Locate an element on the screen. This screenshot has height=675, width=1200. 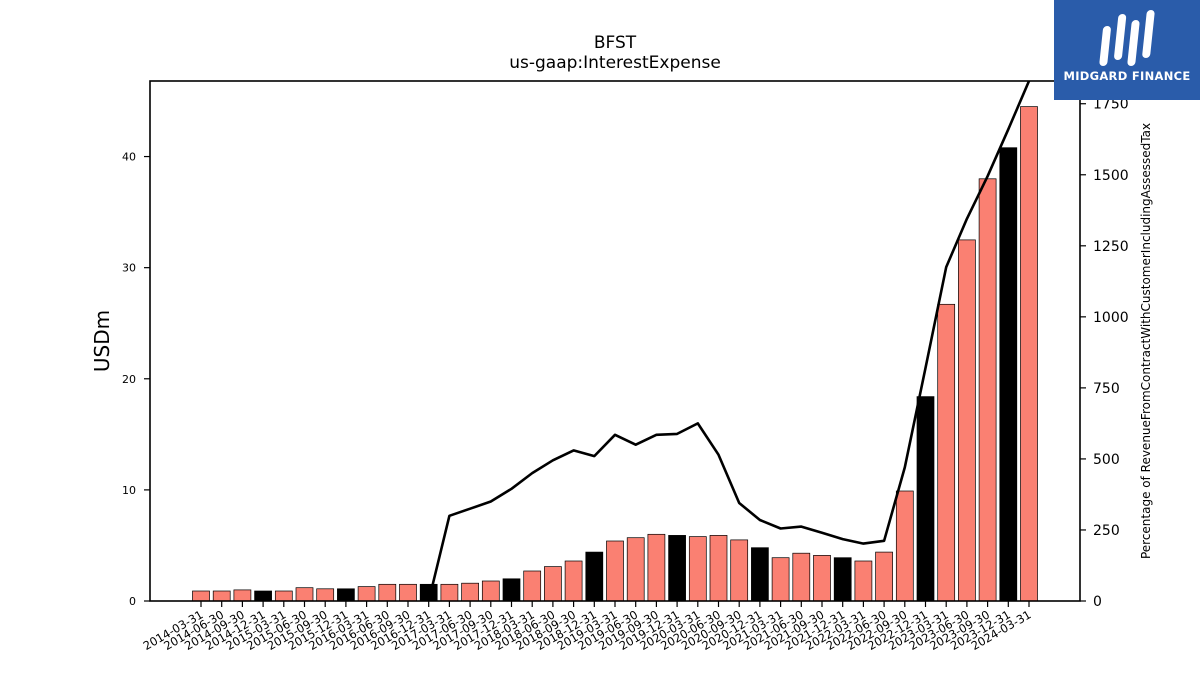
y2-tick-label: 1000 is located at coordinates (1111, 318).